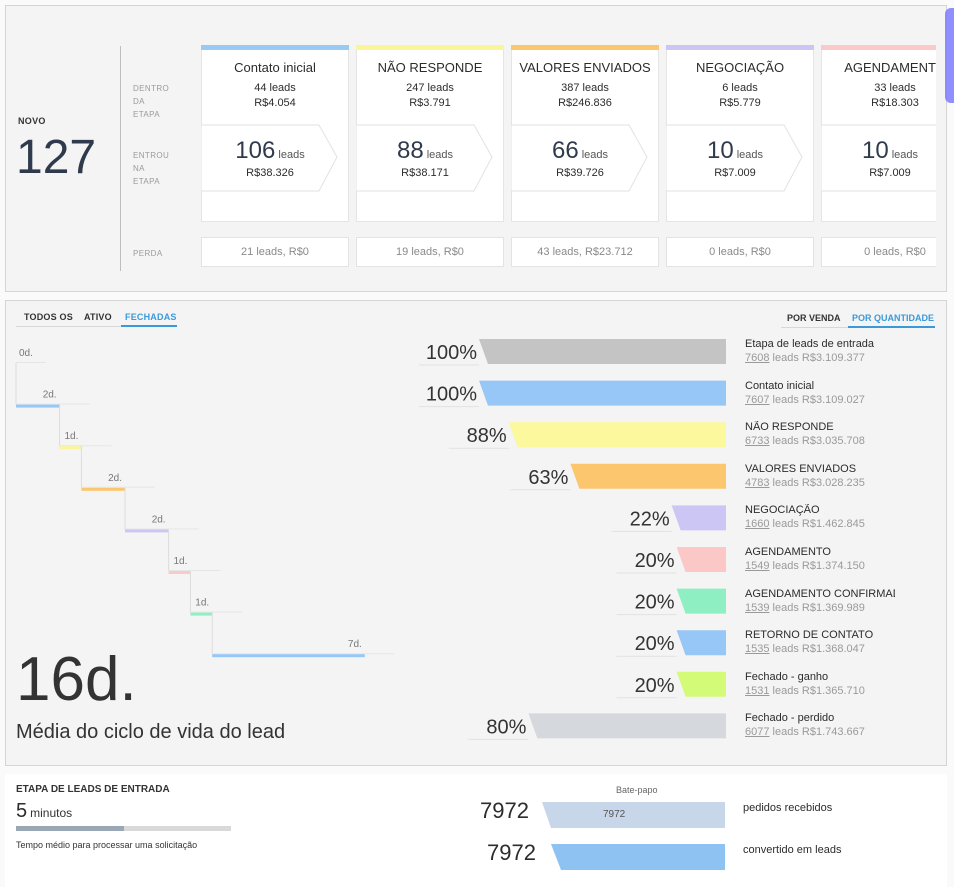  What do you see at coordinates (410, 150) in the screenshot?
I see `stage-entered-count: 88` at bounding box center [410, 150].